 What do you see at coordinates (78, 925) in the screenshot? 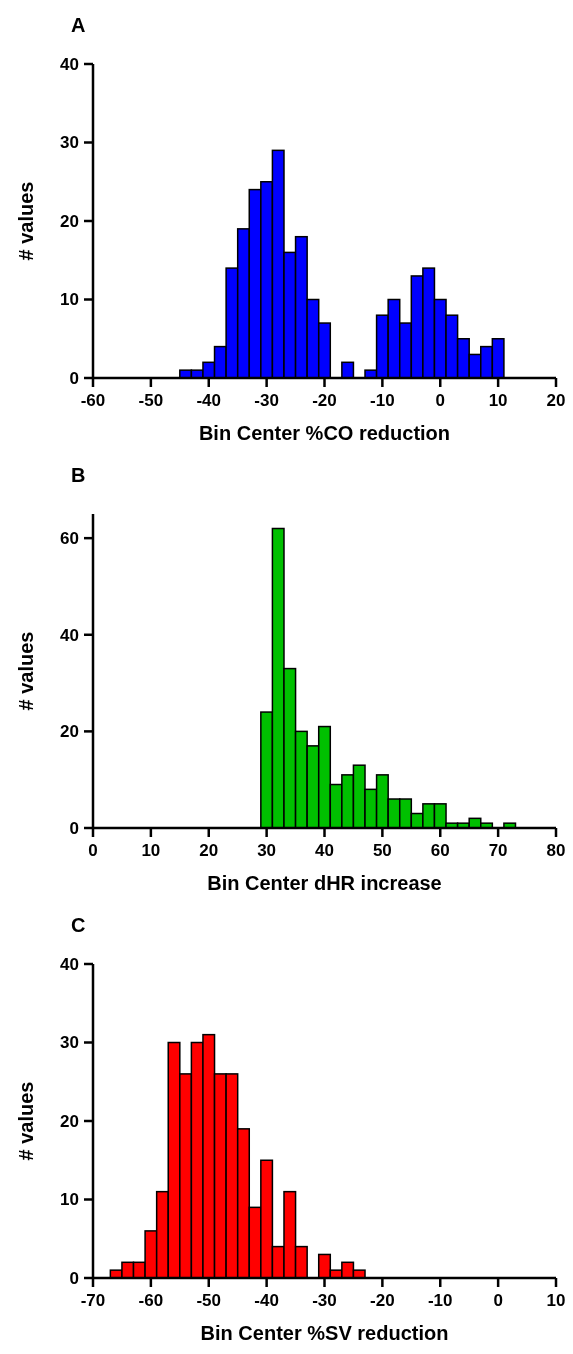
I see `text: C` at bounding box center [78, 925].